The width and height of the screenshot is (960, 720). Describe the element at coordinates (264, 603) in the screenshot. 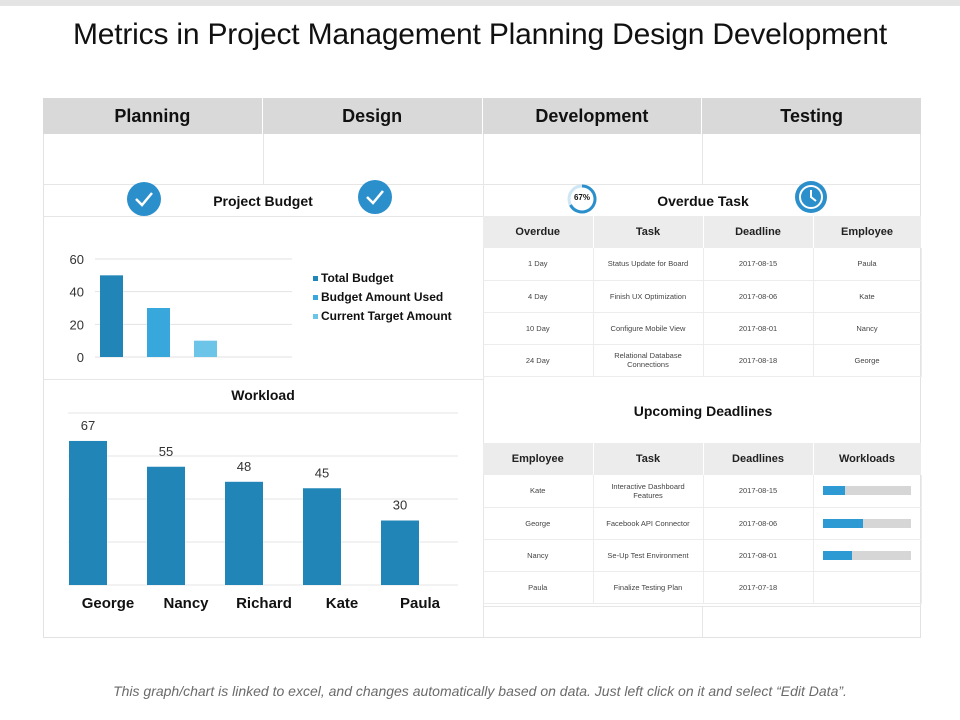

I see `x-tick-label: Richard` at that location.